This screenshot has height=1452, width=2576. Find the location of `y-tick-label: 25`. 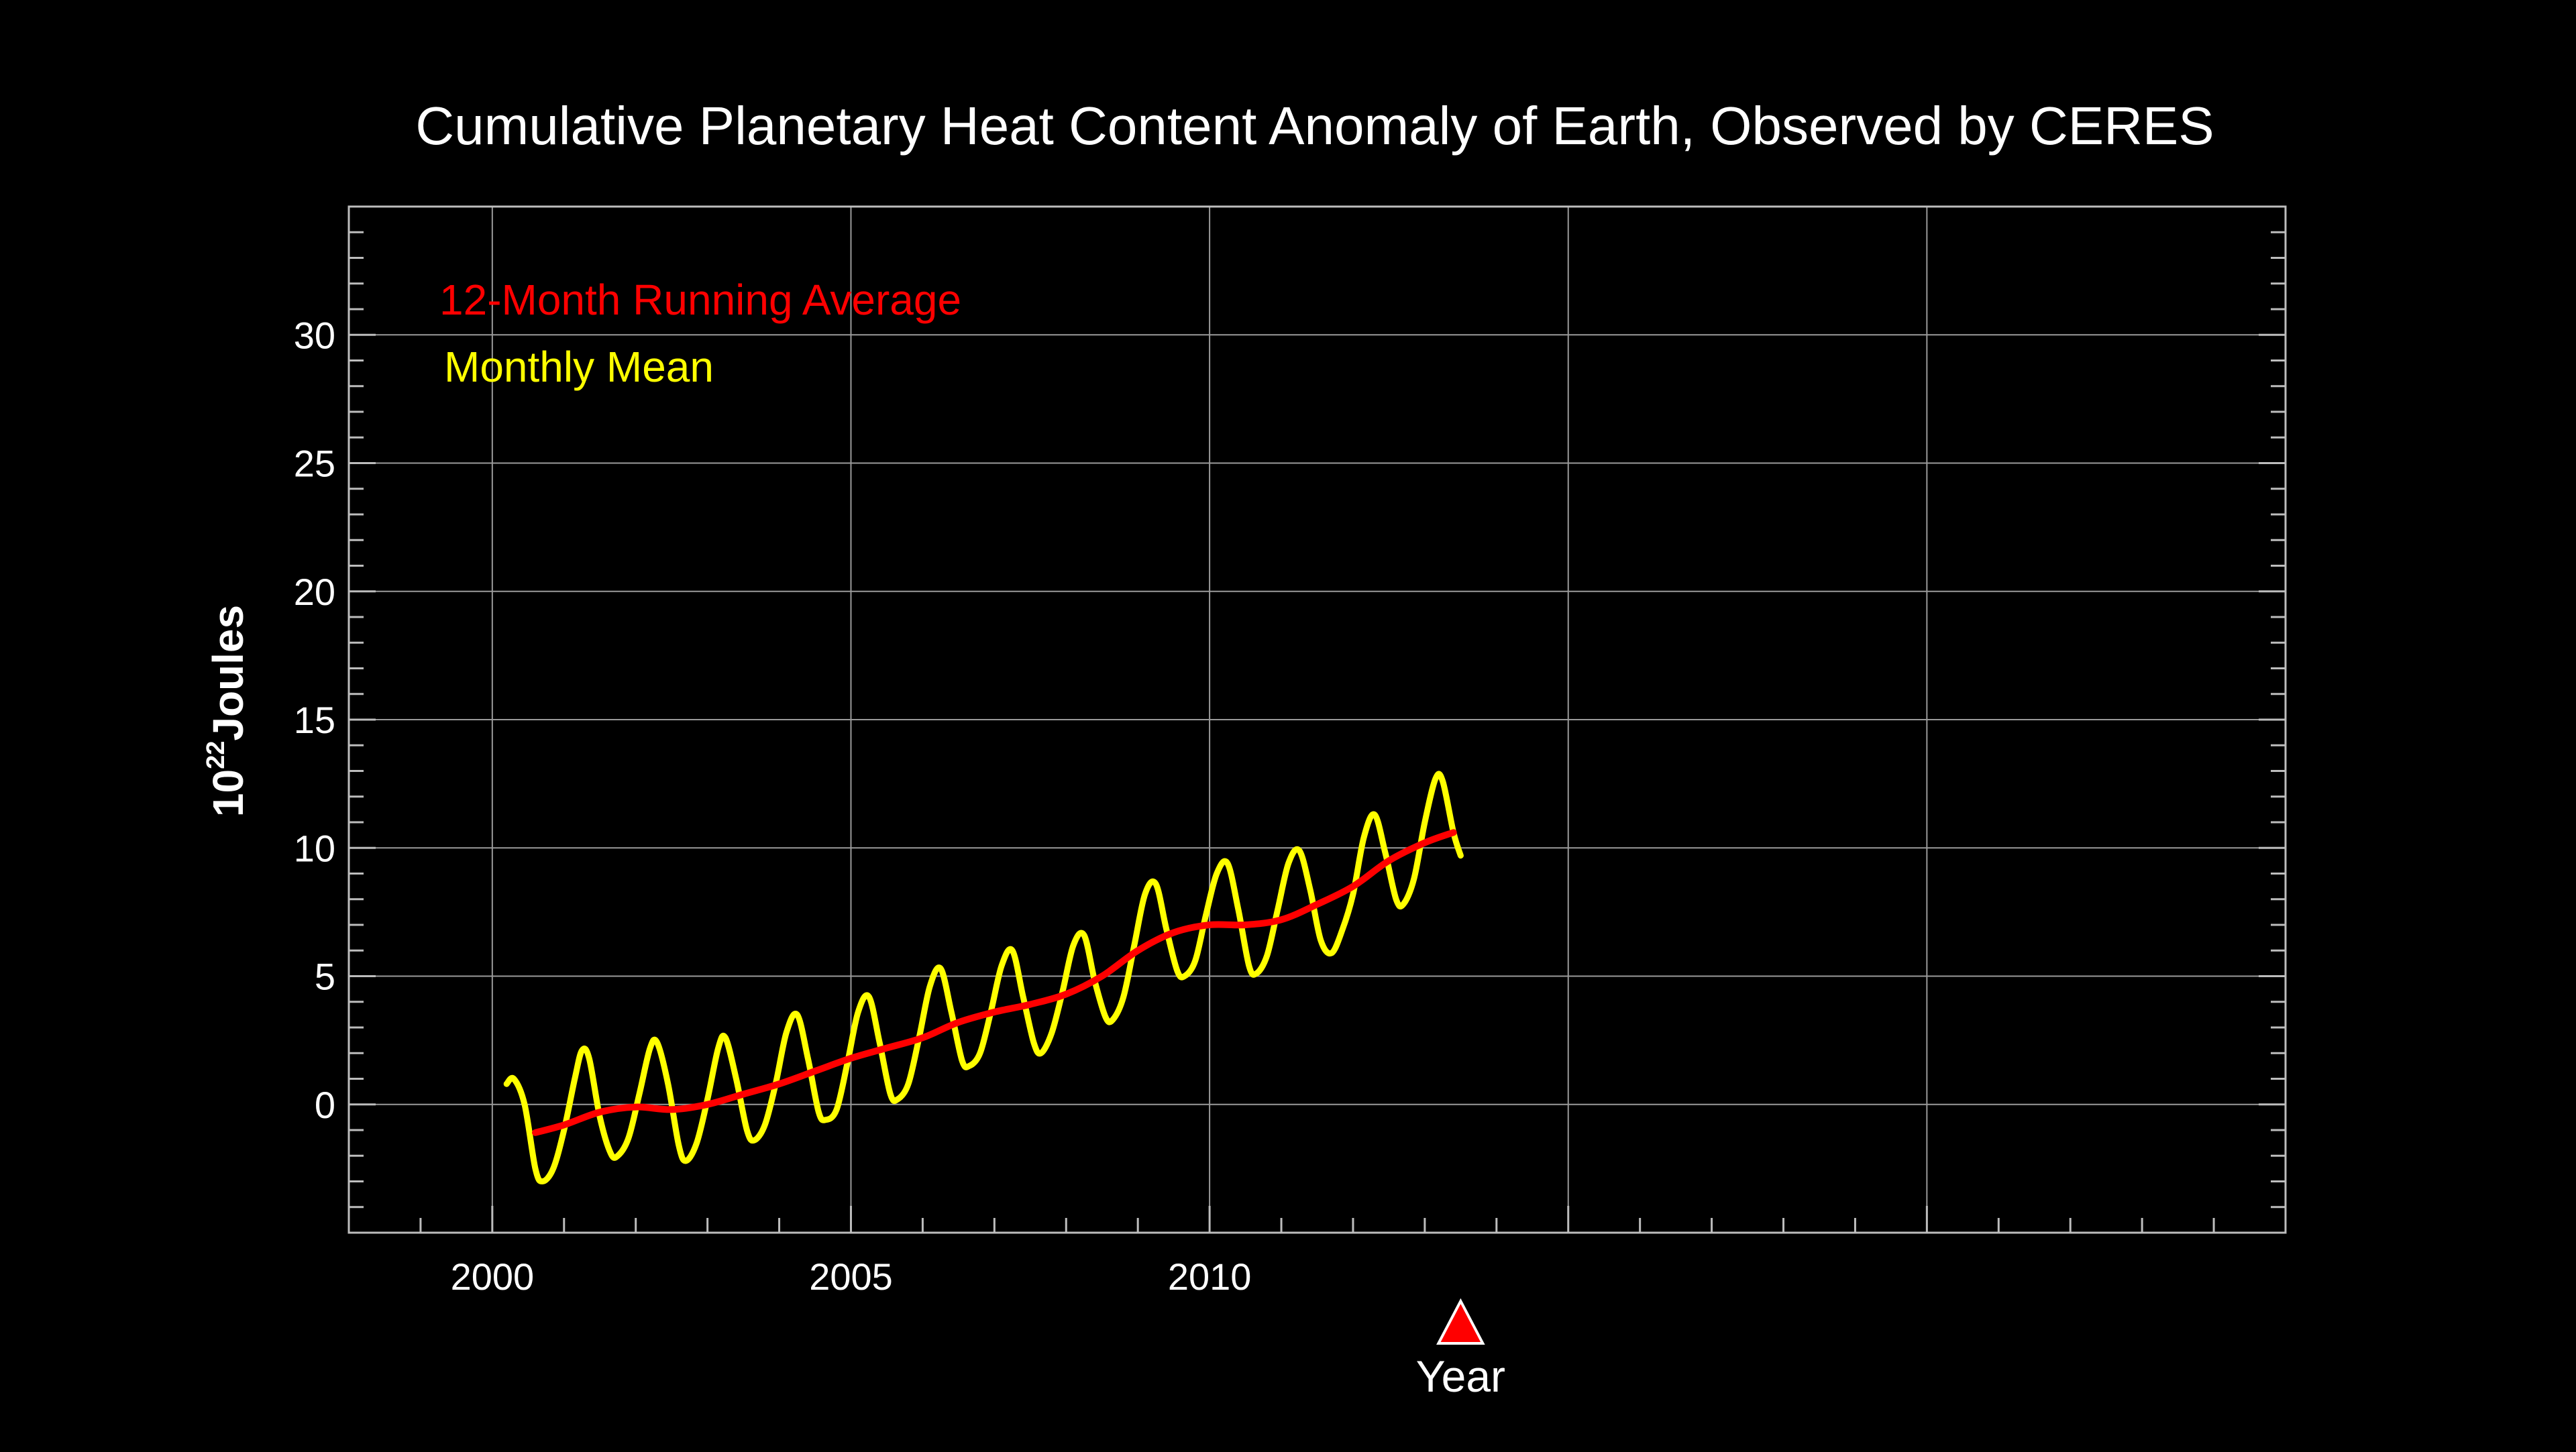

y-tick-label: 25 is located at coordinates (314, 464).